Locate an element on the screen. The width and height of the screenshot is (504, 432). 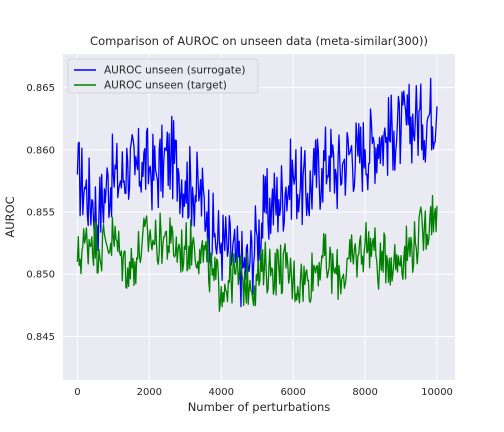
x-axis-ticks: 0 2000 4000 6000 8000 10000 is located at coordinates (263, 392).